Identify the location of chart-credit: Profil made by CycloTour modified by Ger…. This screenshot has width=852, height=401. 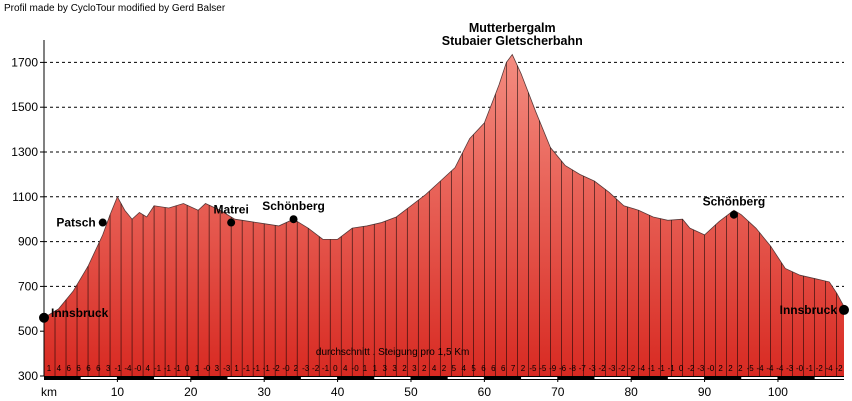
(115, 8).